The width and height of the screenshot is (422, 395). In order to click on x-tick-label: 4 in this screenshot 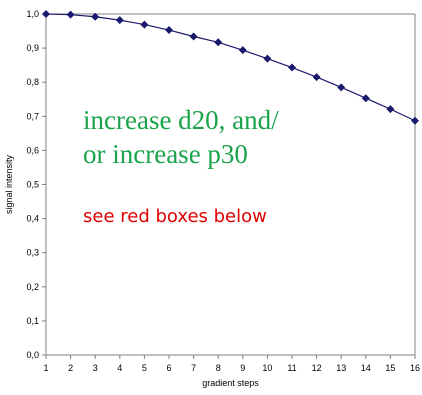, I will do `click(119, 368)`.